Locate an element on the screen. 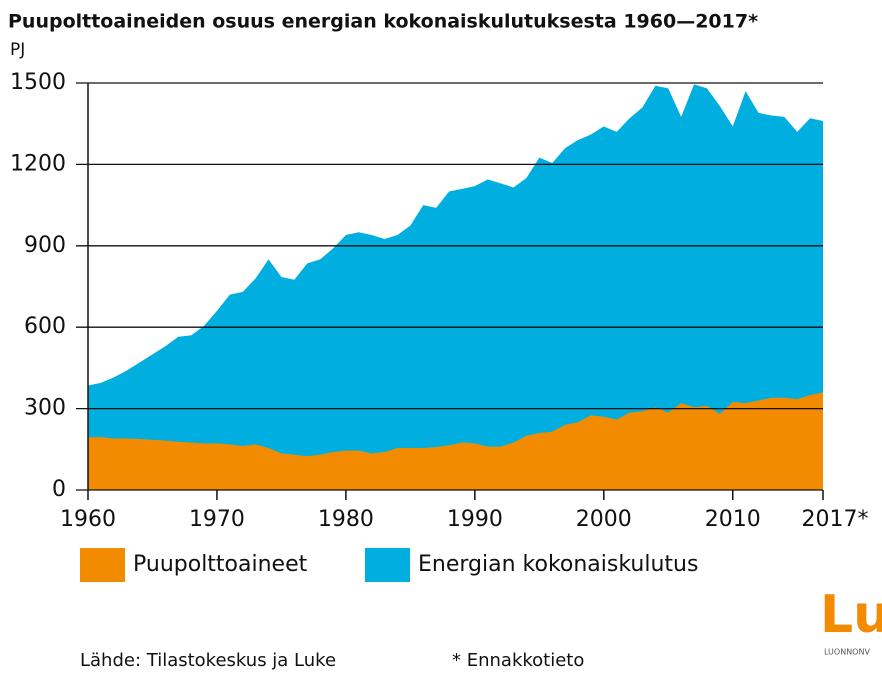 Image resolution: width=882 pixels, height=673 pixels. y-tick-label: 0 is located at coordinates (59, 489).